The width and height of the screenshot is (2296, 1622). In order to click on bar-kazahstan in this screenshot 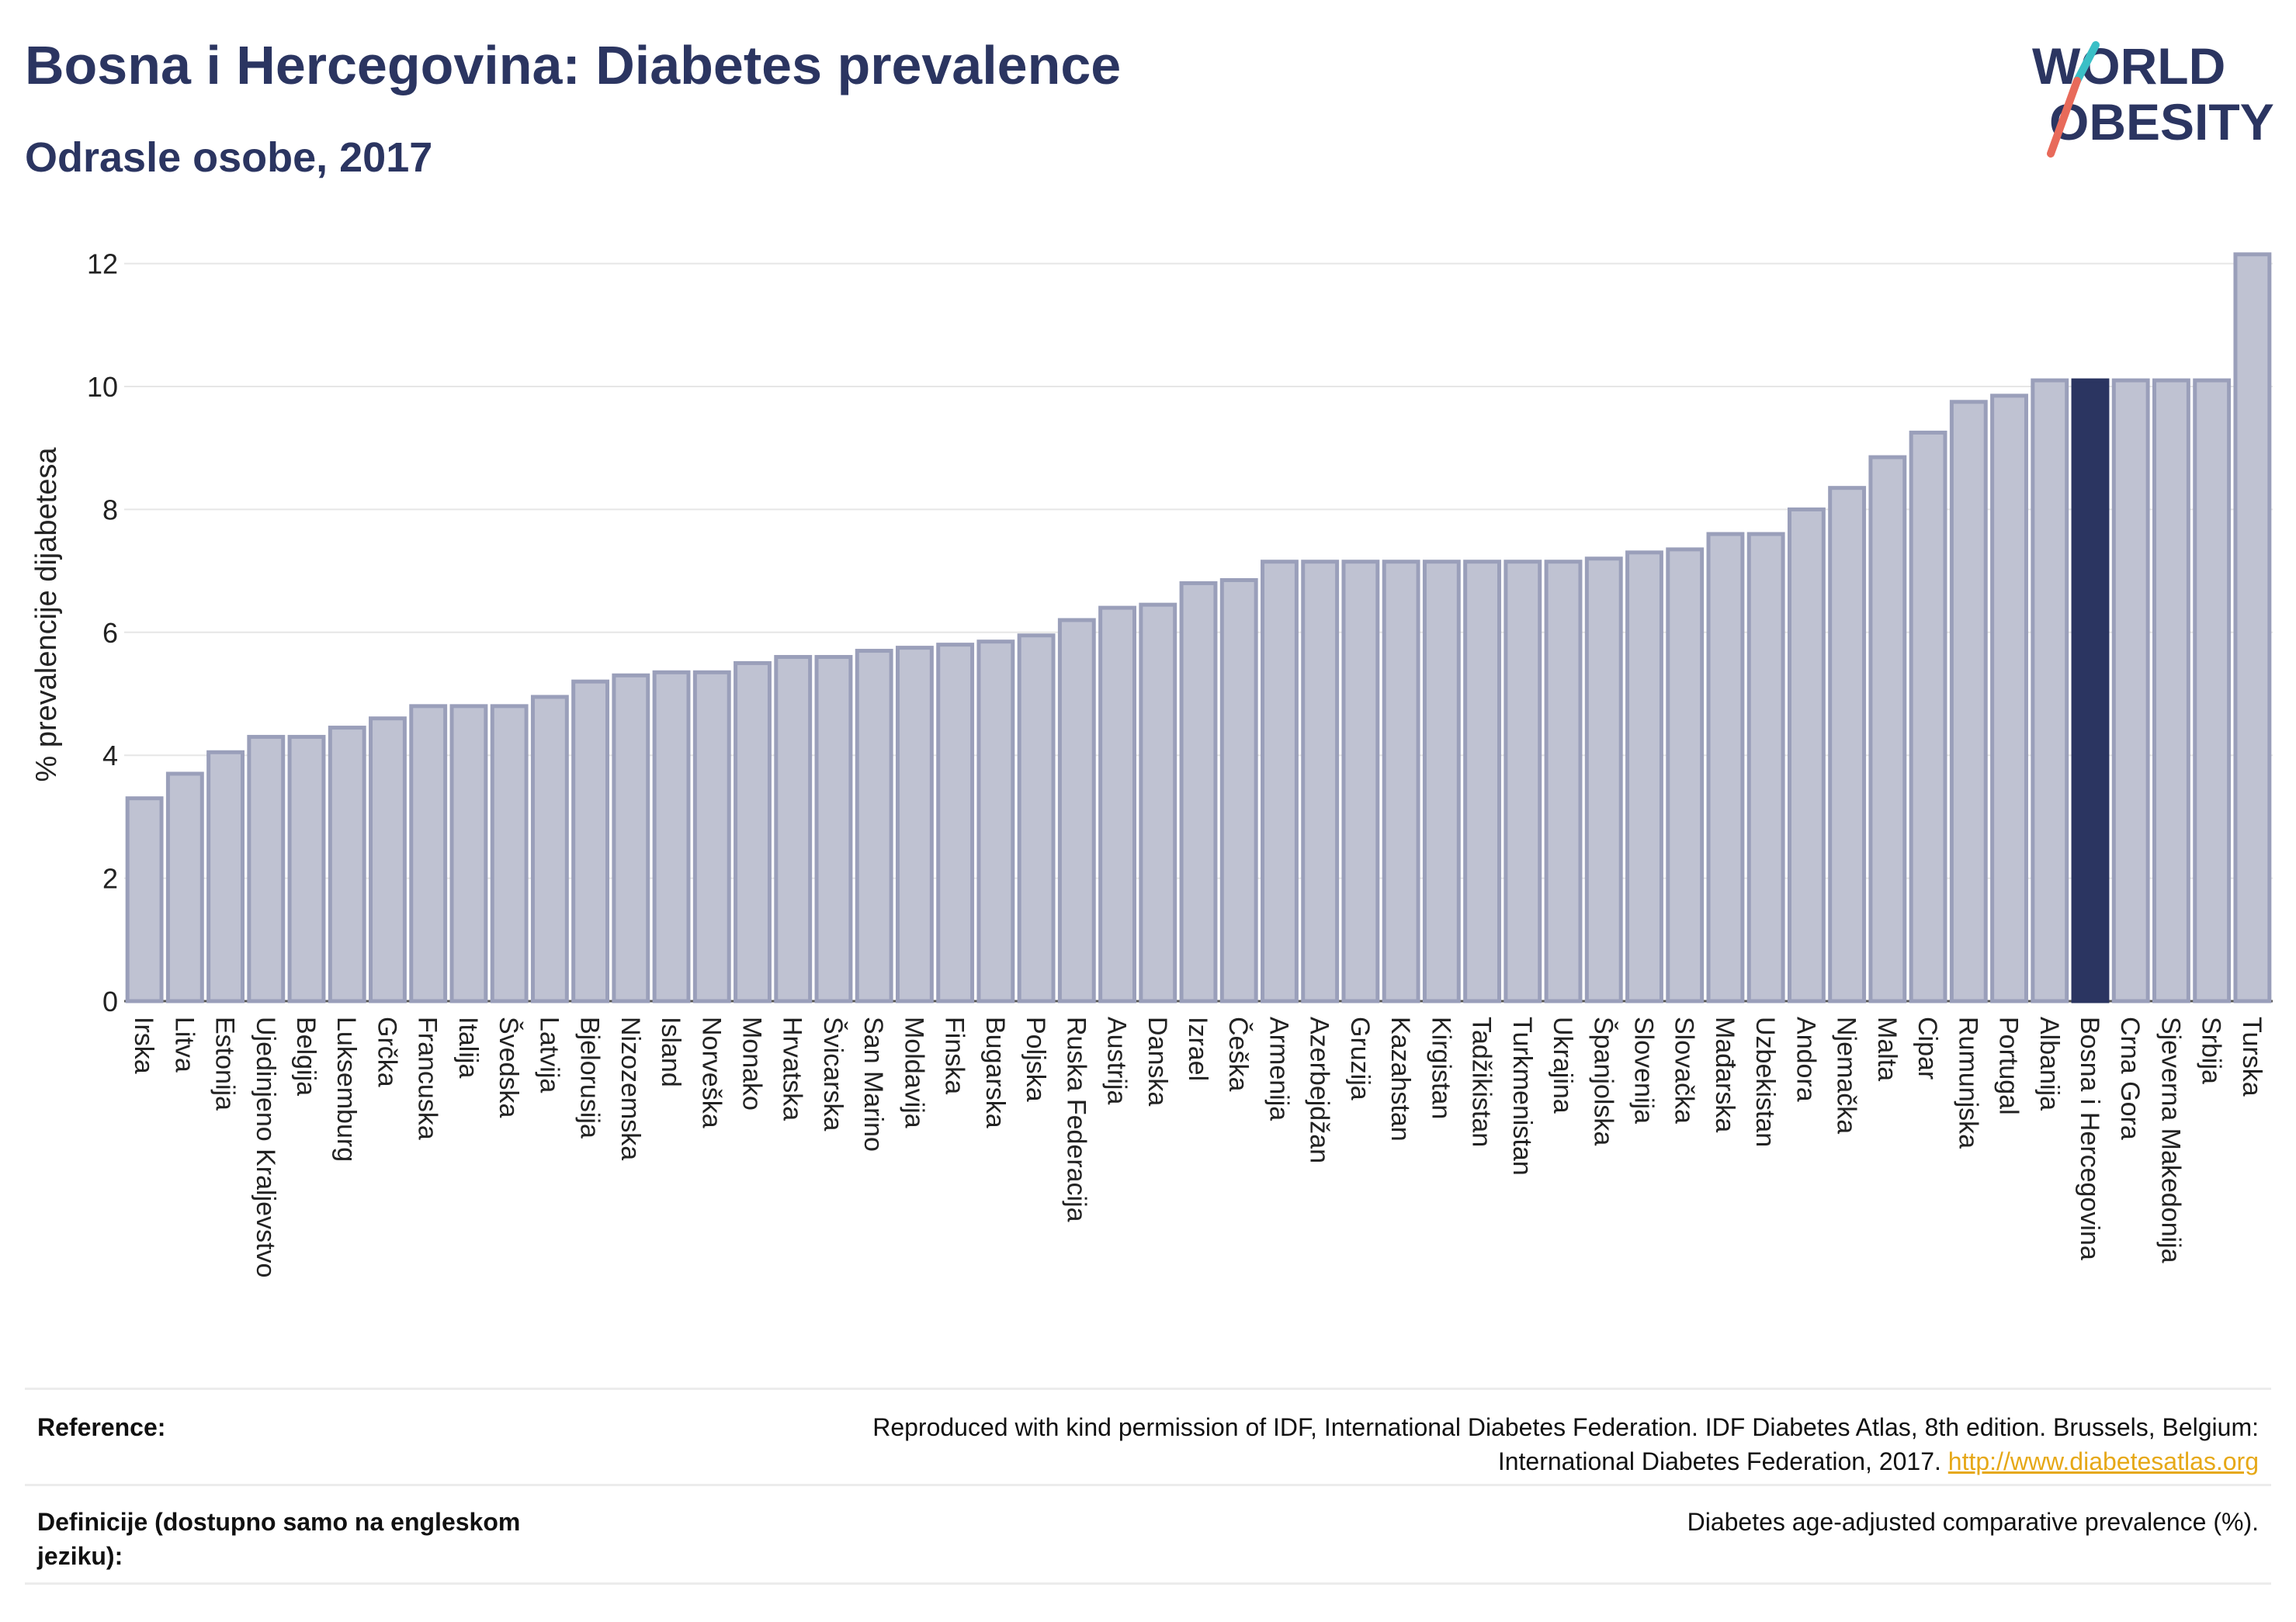, I will do `click(1401, 781)`.